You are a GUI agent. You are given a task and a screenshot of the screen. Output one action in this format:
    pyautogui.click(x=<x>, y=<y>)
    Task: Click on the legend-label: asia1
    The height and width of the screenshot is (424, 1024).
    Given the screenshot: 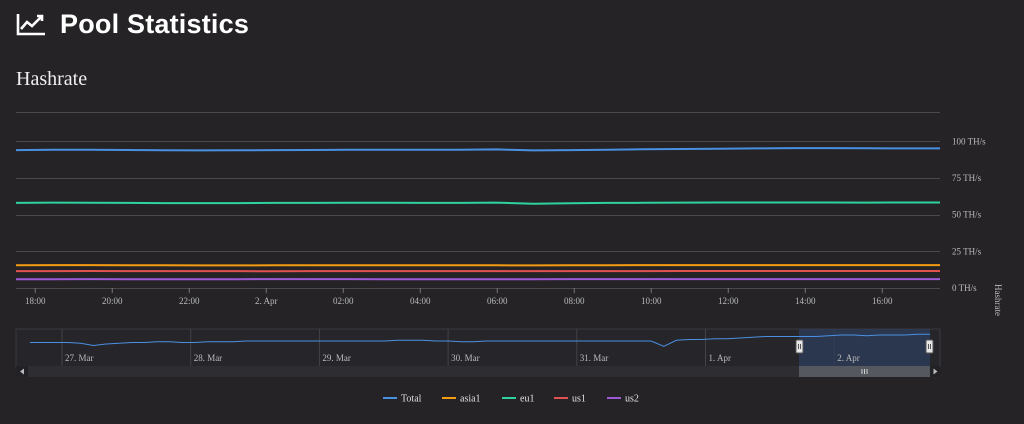 What is the action you would take?
    pyautogui.click(x=470, y=399)
    